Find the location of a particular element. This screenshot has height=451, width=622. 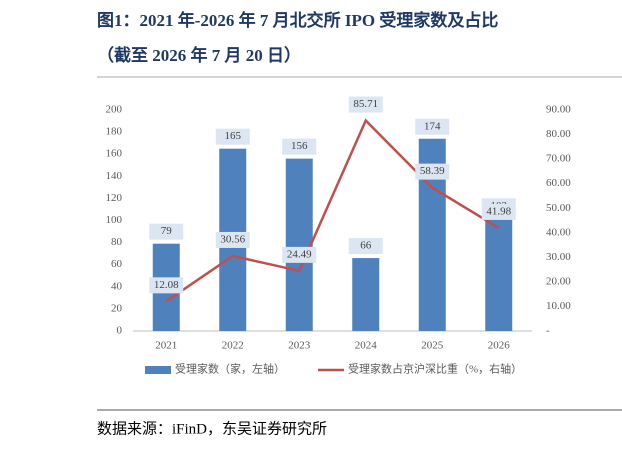

data-label: 174 is located at coordinates (432, 126).